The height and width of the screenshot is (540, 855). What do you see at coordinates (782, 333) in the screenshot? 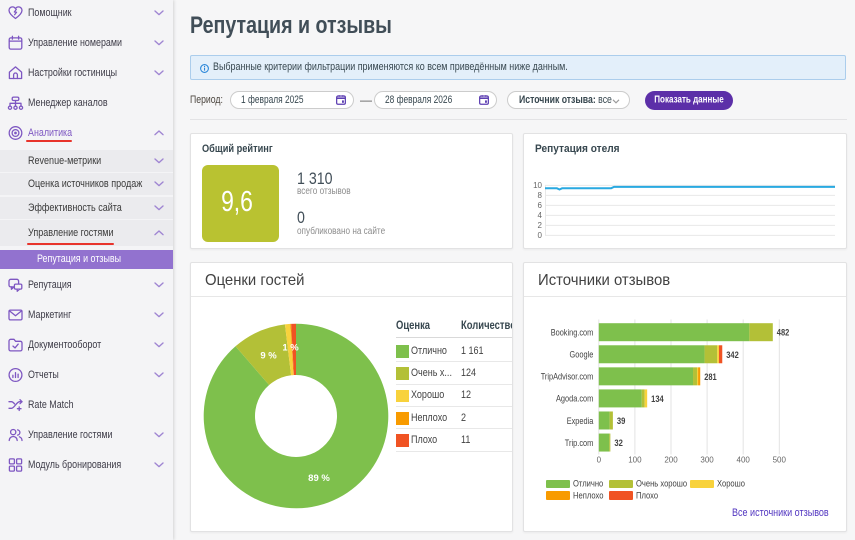
I see `svg-text: 482` at bounding box center [782, 333].